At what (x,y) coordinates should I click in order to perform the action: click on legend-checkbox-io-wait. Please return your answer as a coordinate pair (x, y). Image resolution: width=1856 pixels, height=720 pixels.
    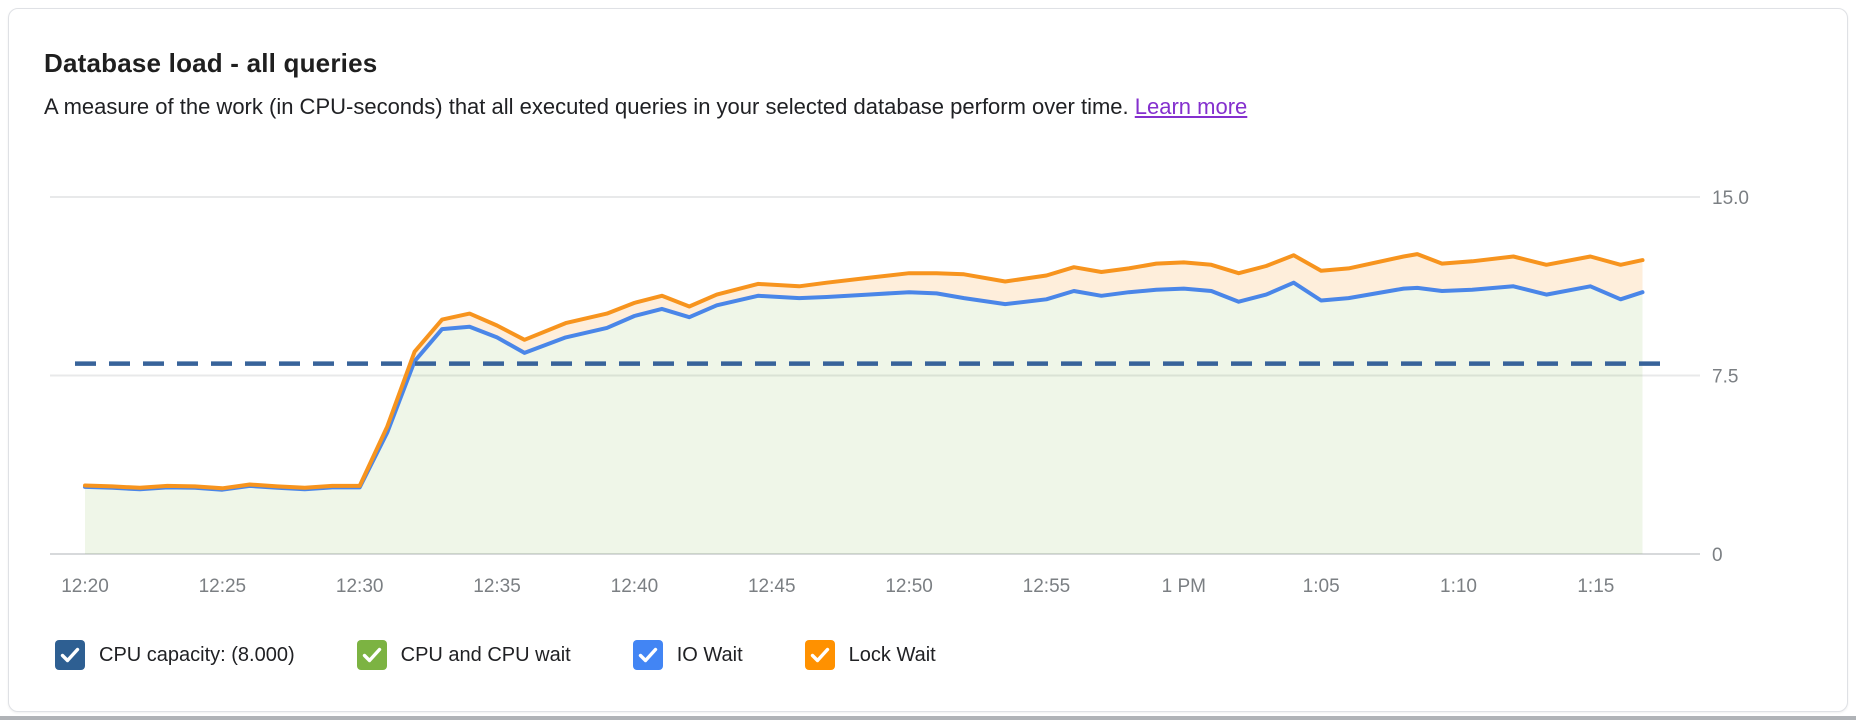
    Looking at the image, I should click on (647, 655).